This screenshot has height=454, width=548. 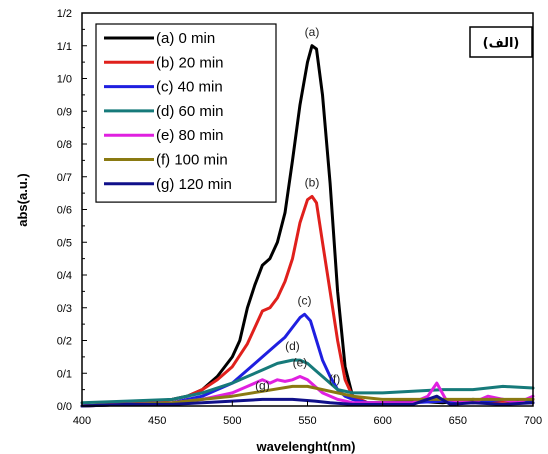 I want to click on legend-label-d: (d) 60 min, so click(x=190, y=111).